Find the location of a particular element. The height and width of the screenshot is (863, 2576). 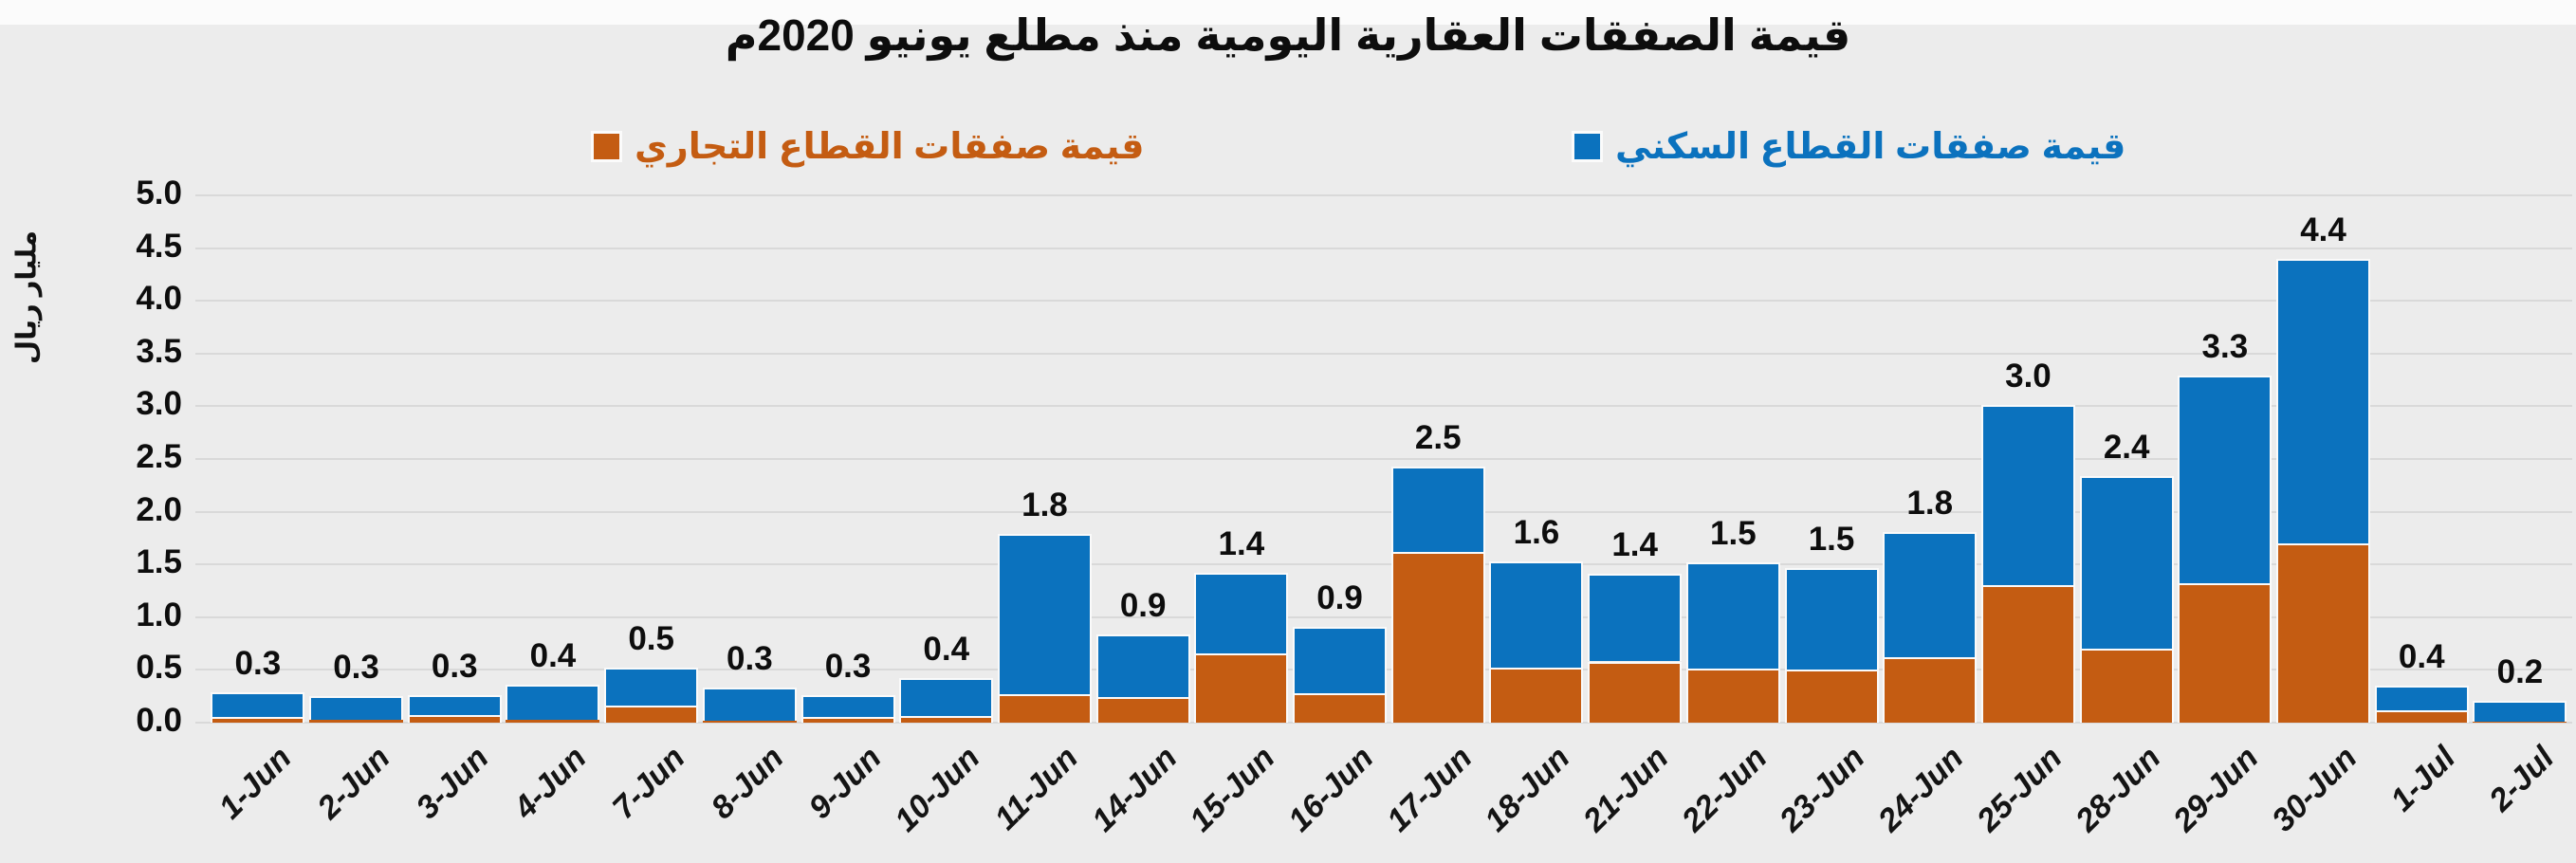

bar-total-label: 4.4 is located at coordinates (2323, 229).